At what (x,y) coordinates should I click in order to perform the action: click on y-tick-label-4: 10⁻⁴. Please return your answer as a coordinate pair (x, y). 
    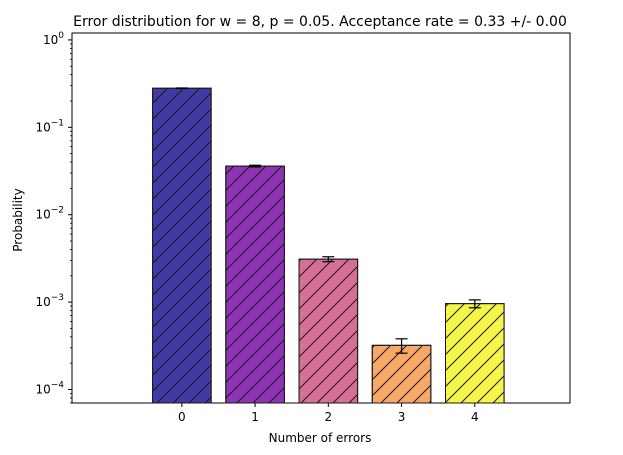
    Looking at the image, I should click on (49, 388).